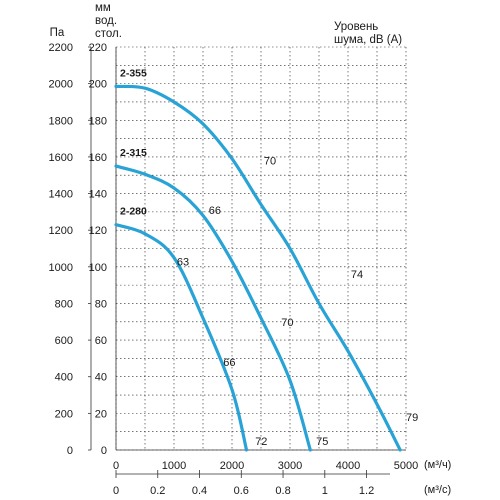  Describe the element at coordinates (61, 268) in the screenshot. I see `y-pa-tick-label: 1000` at that location.